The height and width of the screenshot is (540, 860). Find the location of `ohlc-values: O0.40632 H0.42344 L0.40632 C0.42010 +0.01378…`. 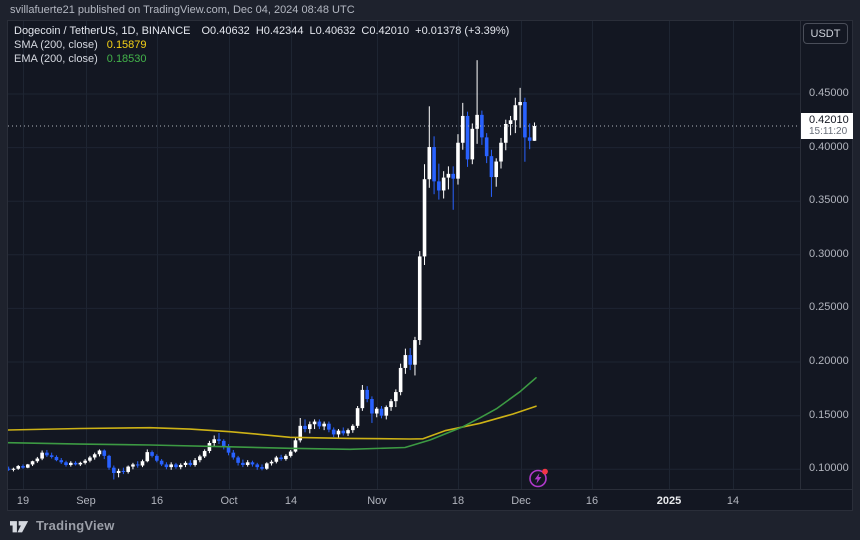

ohlc-values: O0.40632 H0.42344 L0.40632 C0.42010 +0.01378… is located at coordinates (358, 31).